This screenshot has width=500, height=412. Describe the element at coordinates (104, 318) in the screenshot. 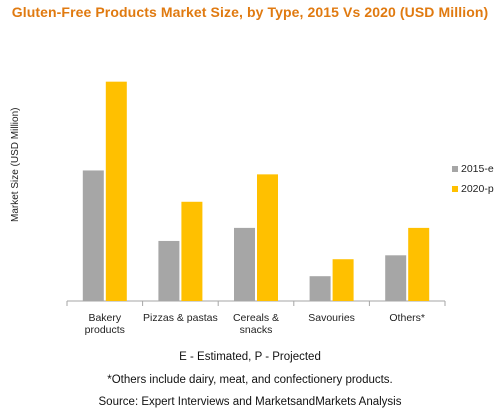

I see `x-tick-label: Bakery` at that location.